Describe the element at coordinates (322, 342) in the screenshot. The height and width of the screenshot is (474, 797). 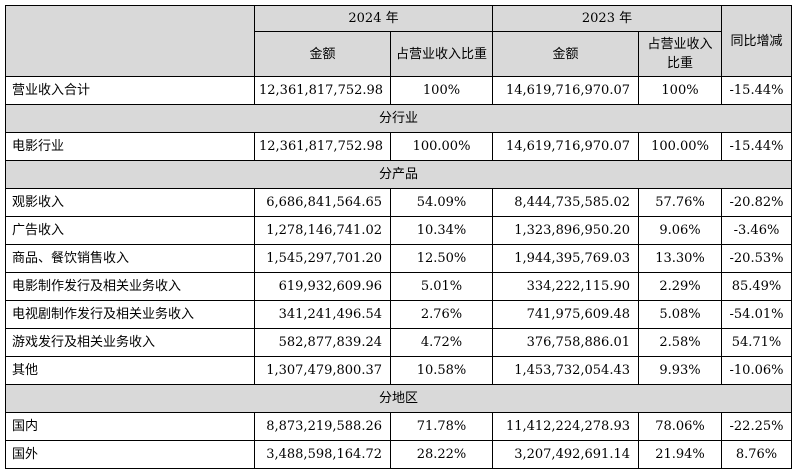
I see `amount-2024: 582,877,839.24` at that location.